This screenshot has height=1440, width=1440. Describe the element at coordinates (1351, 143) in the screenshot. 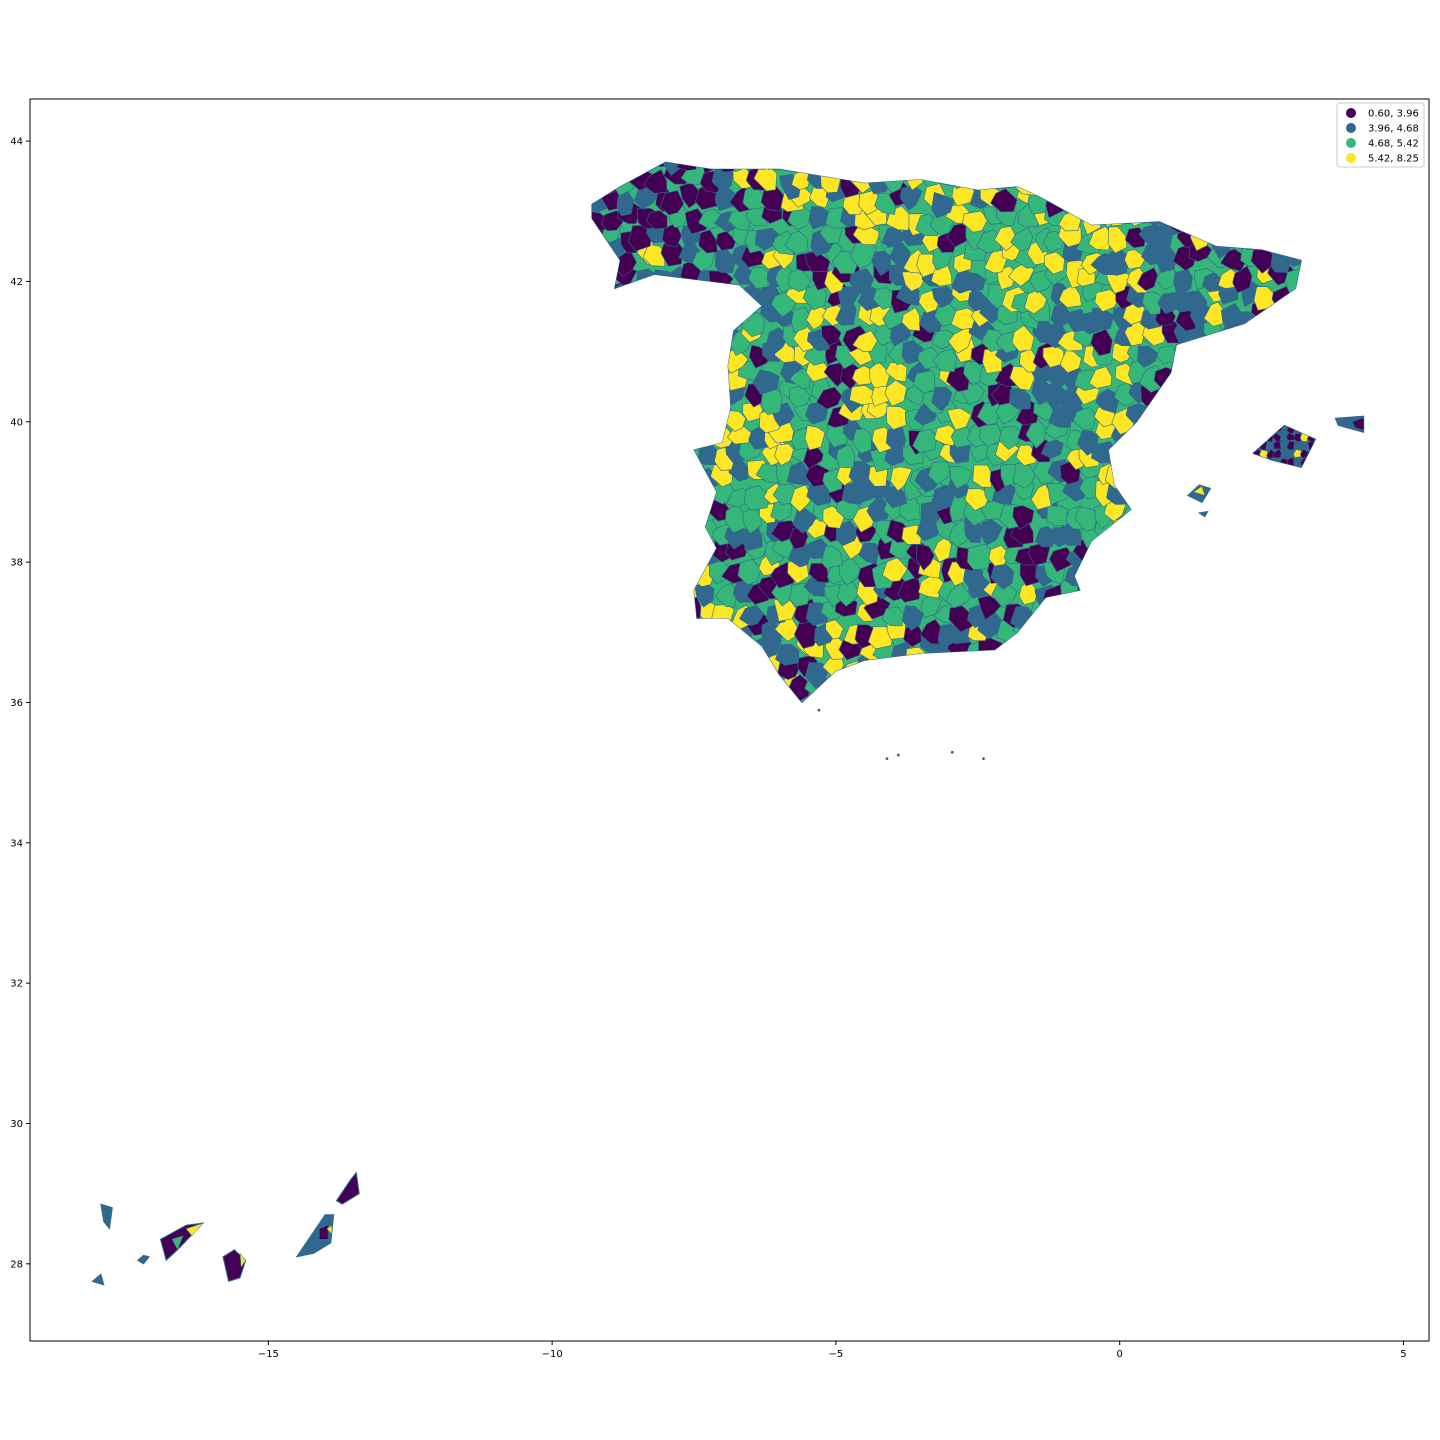

I see `legend-marker` at that location.